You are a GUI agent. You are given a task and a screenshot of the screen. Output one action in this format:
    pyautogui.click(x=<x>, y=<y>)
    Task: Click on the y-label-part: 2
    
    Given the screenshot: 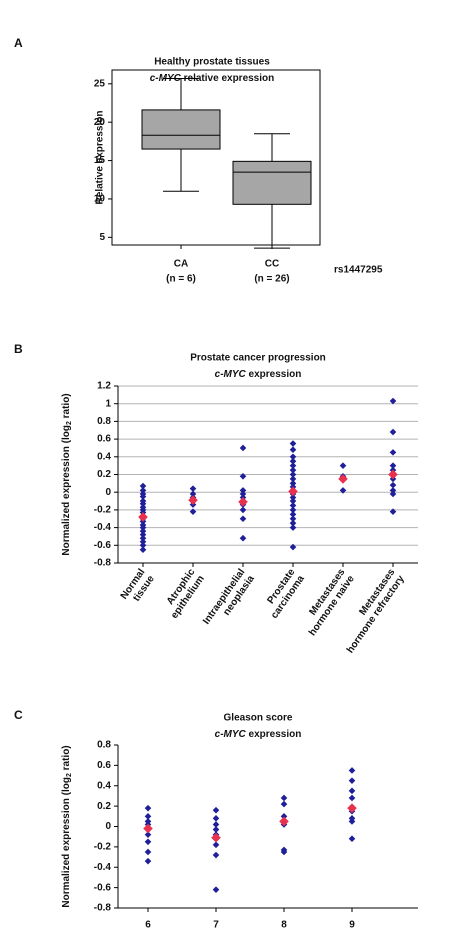 What is the action you would take?
    pyautogui.click(x=69, y=423)
    